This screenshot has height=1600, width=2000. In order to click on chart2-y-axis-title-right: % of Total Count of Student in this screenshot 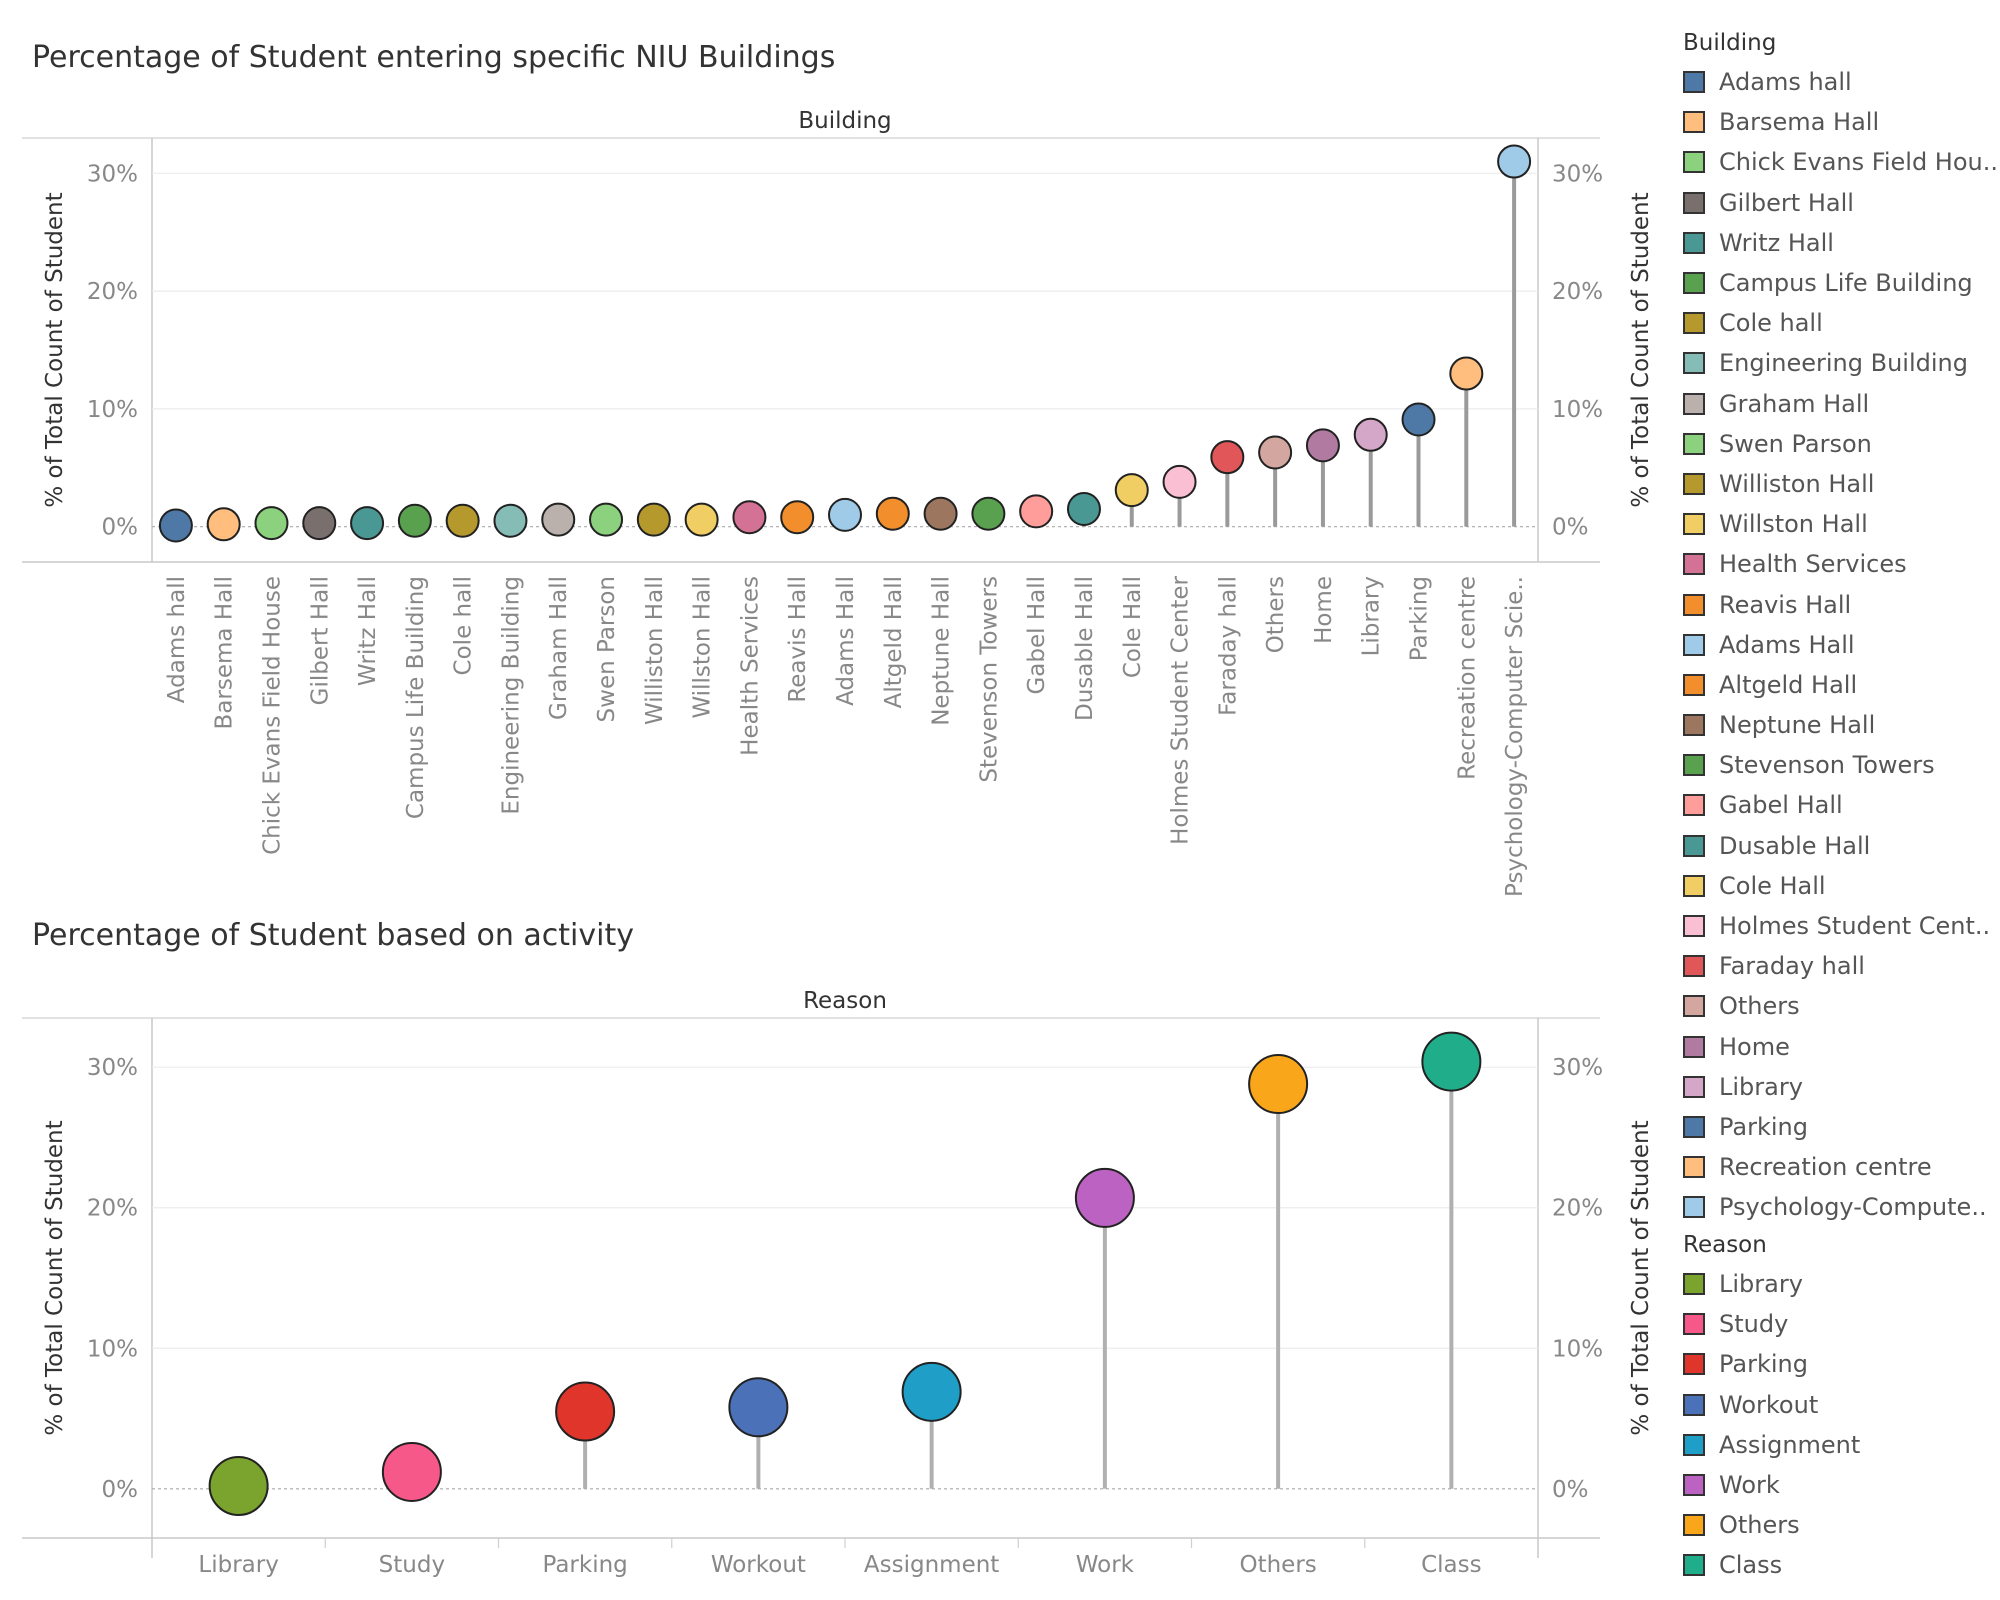, I will do `click(1641, 1277)`.